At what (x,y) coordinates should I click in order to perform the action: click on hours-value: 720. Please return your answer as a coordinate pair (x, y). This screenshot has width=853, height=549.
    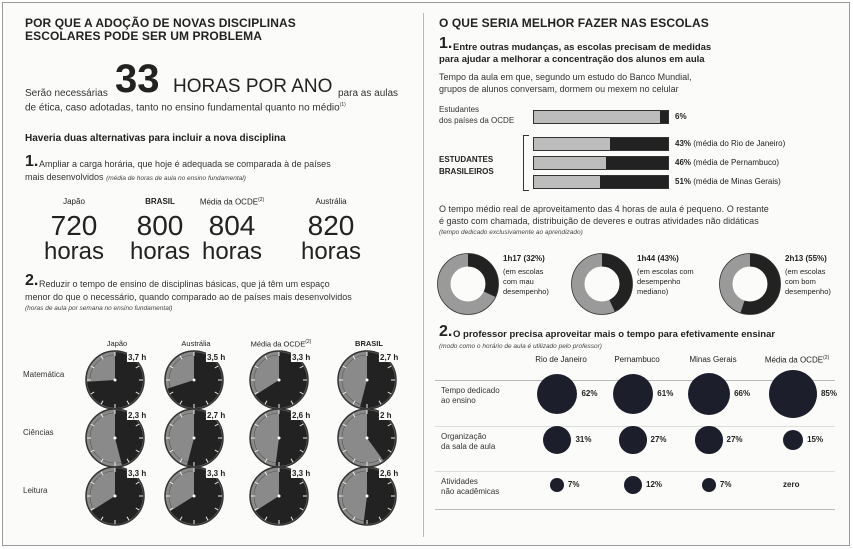
    Looking at the image, I should click on (74, 225).